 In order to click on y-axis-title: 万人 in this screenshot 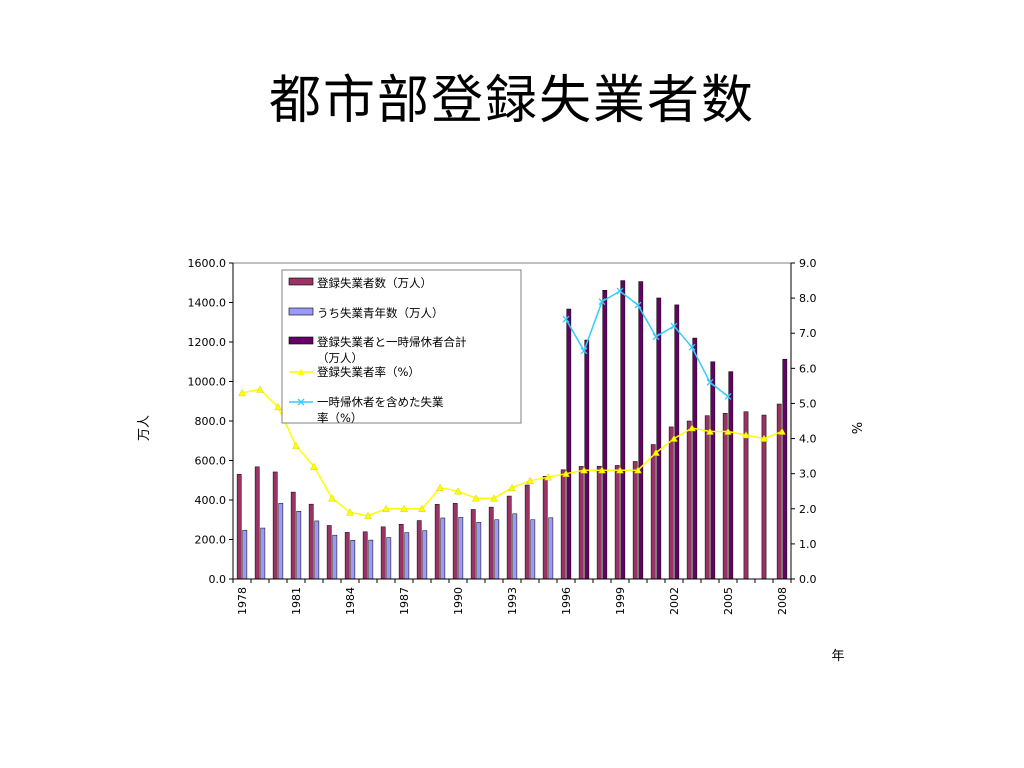, I will do `click(144, 428)`.